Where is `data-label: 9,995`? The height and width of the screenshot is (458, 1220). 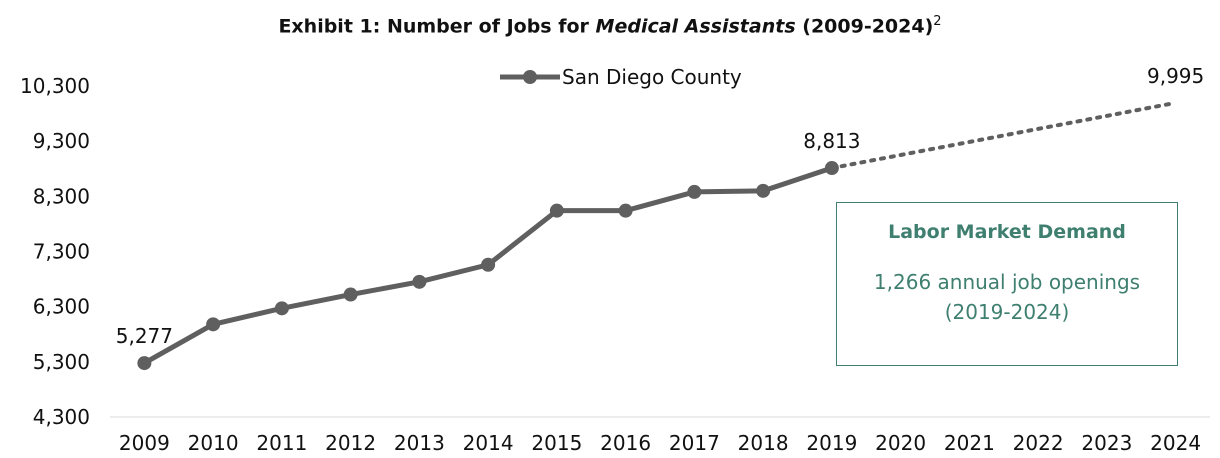 data-label: 9,995 is located at coordinates (1175, 76).